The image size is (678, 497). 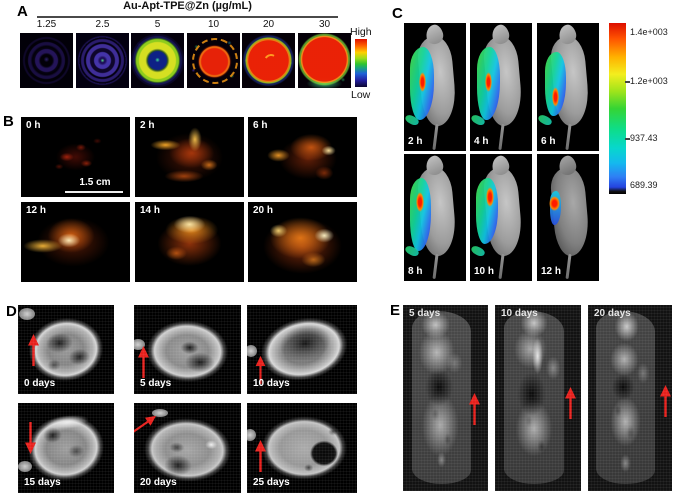 What do you see at coordinates (8, 121) in the screenshot?
I see `panel-b-letter: B` at bounding box center [8, 121].